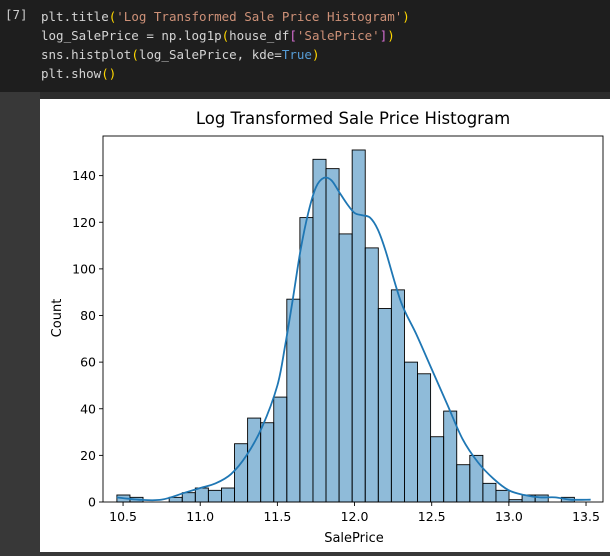  Describe the element at coordinates (354, 538) in the screenshot. I see `x-axis-label: SalePrice` at that location.